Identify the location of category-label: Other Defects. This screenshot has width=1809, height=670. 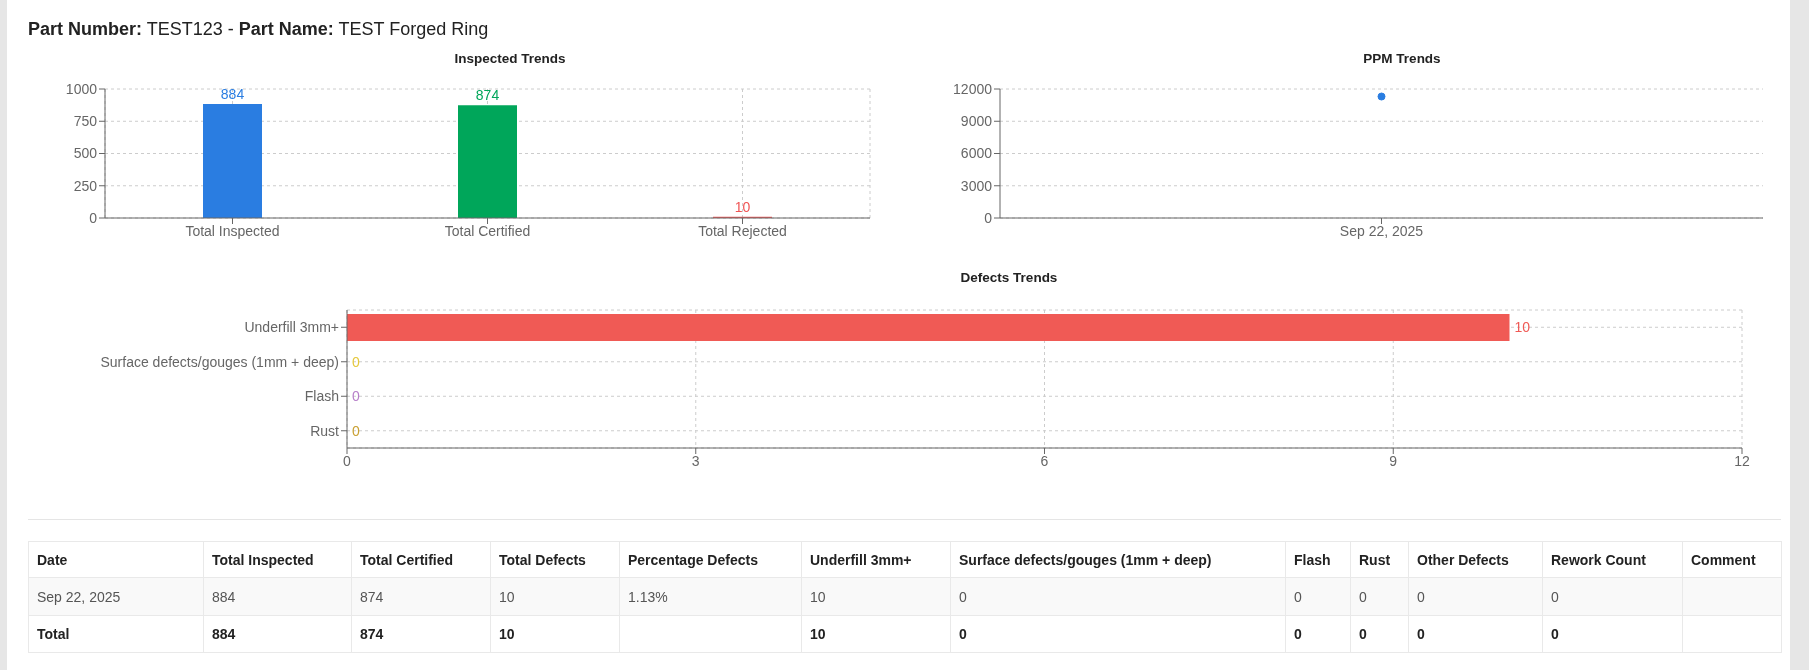
(1463, 559).